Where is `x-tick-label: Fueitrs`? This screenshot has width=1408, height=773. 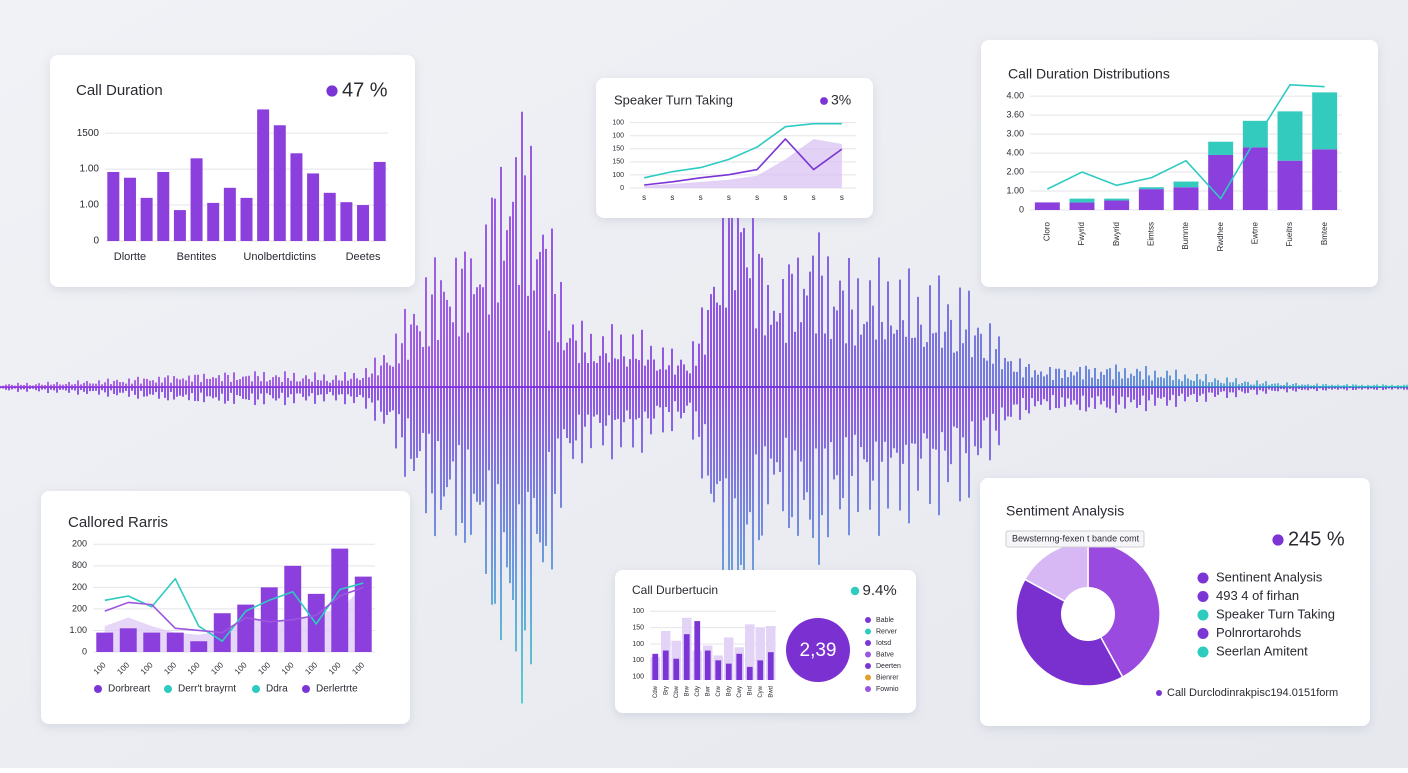 x-tick-label: Fueitrs is located at coordinates (1289, 234).